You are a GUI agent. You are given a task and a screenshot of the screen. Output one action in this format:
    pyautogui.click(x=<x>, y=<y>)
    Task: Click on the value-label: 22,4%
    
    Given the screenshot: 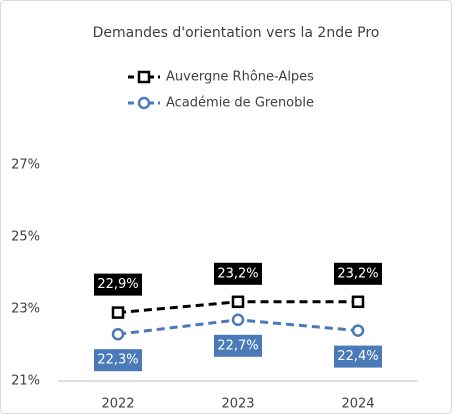 What is the action you would take?
    pyautogui.click(x=357, y=356)
    